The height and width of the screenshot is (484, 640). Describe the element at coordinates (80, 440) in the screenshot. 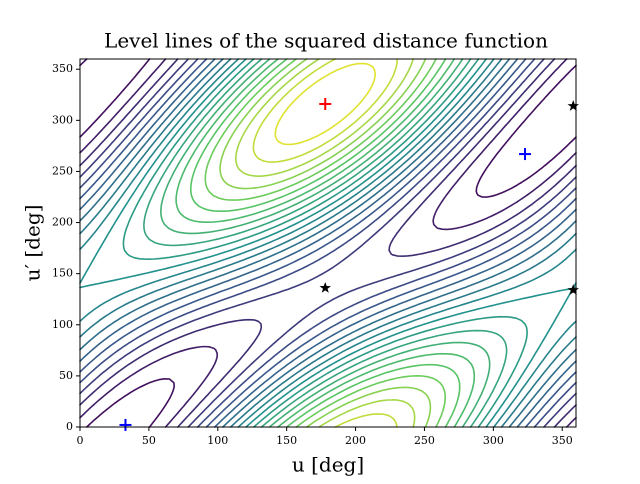

I see `x-tick-label: 0` at that location.